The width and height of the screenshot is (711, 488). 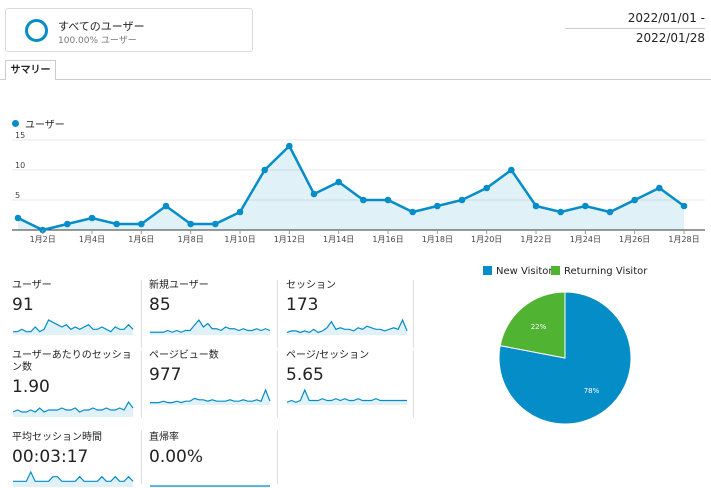 I want to click on metric-label: 平均セッション時間, so click(x=57, y=437).